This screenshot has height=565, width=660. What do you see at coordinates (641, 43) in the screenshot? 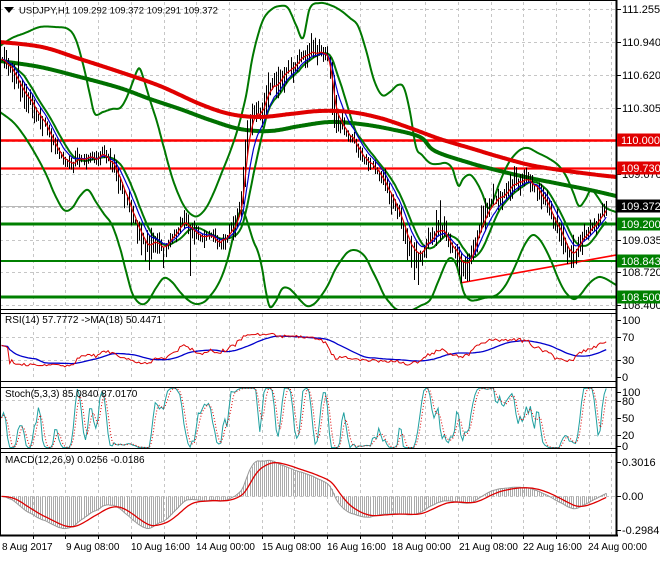
I see `svg-text: 110.940` at bounding box center [641, 43].